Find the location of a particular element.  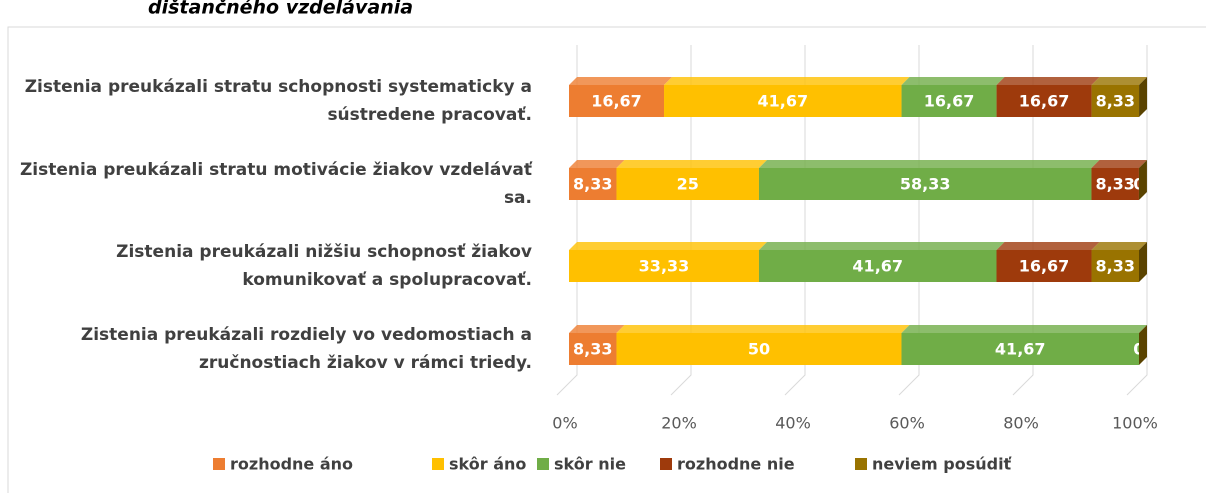

data-label: 58,33 is located at coordinates (925, 184).